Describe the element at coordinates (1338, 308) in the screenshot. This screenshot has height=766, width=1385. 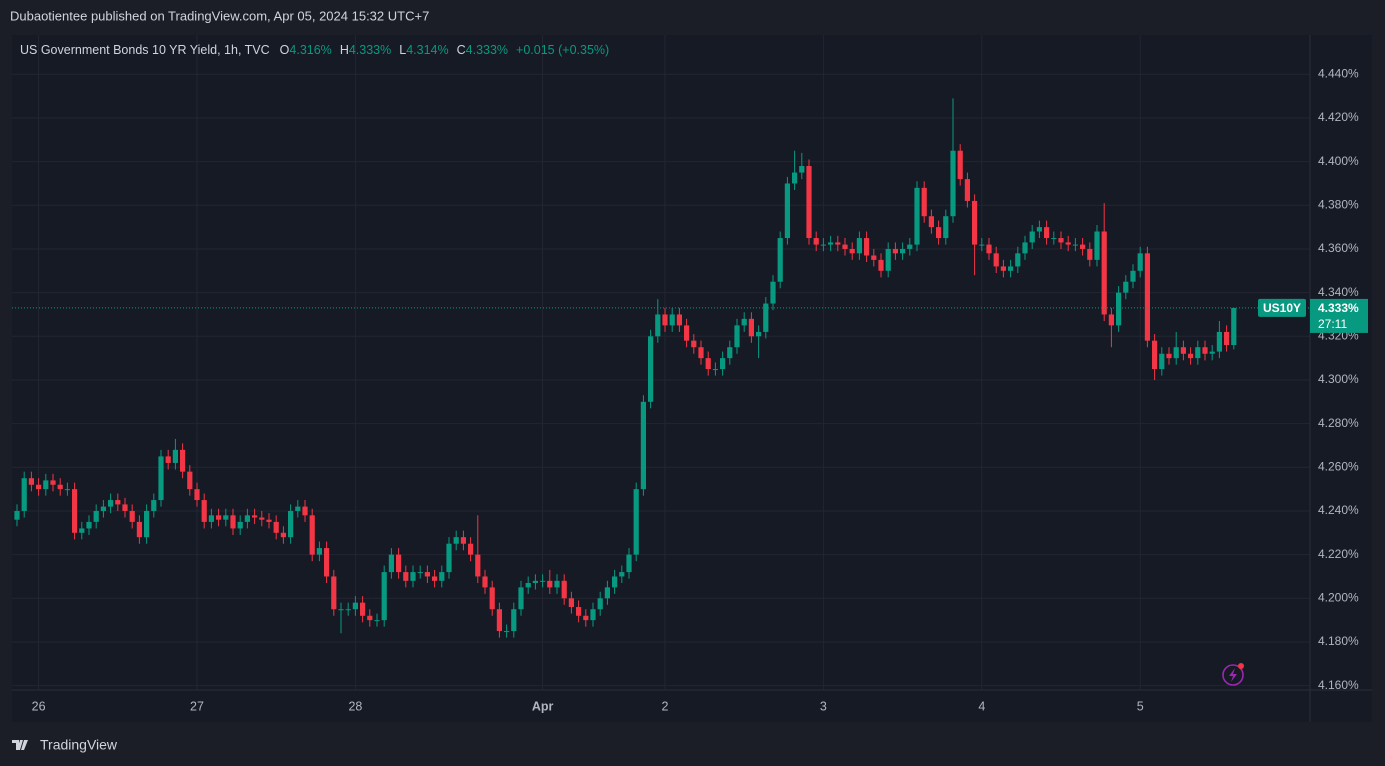
I see `price-tag-value: 4.333%` at that location.